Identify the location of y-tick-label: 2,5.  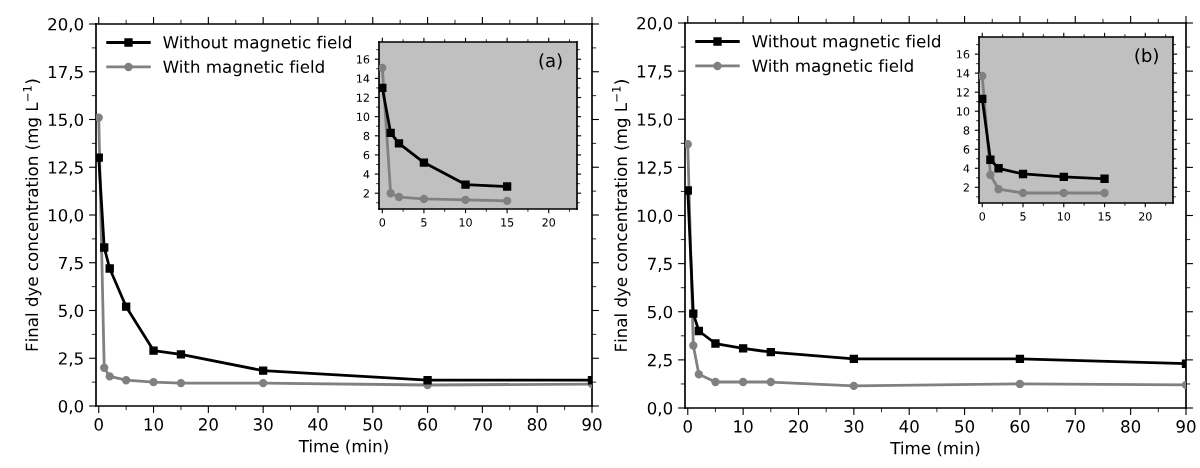
(70, 359).